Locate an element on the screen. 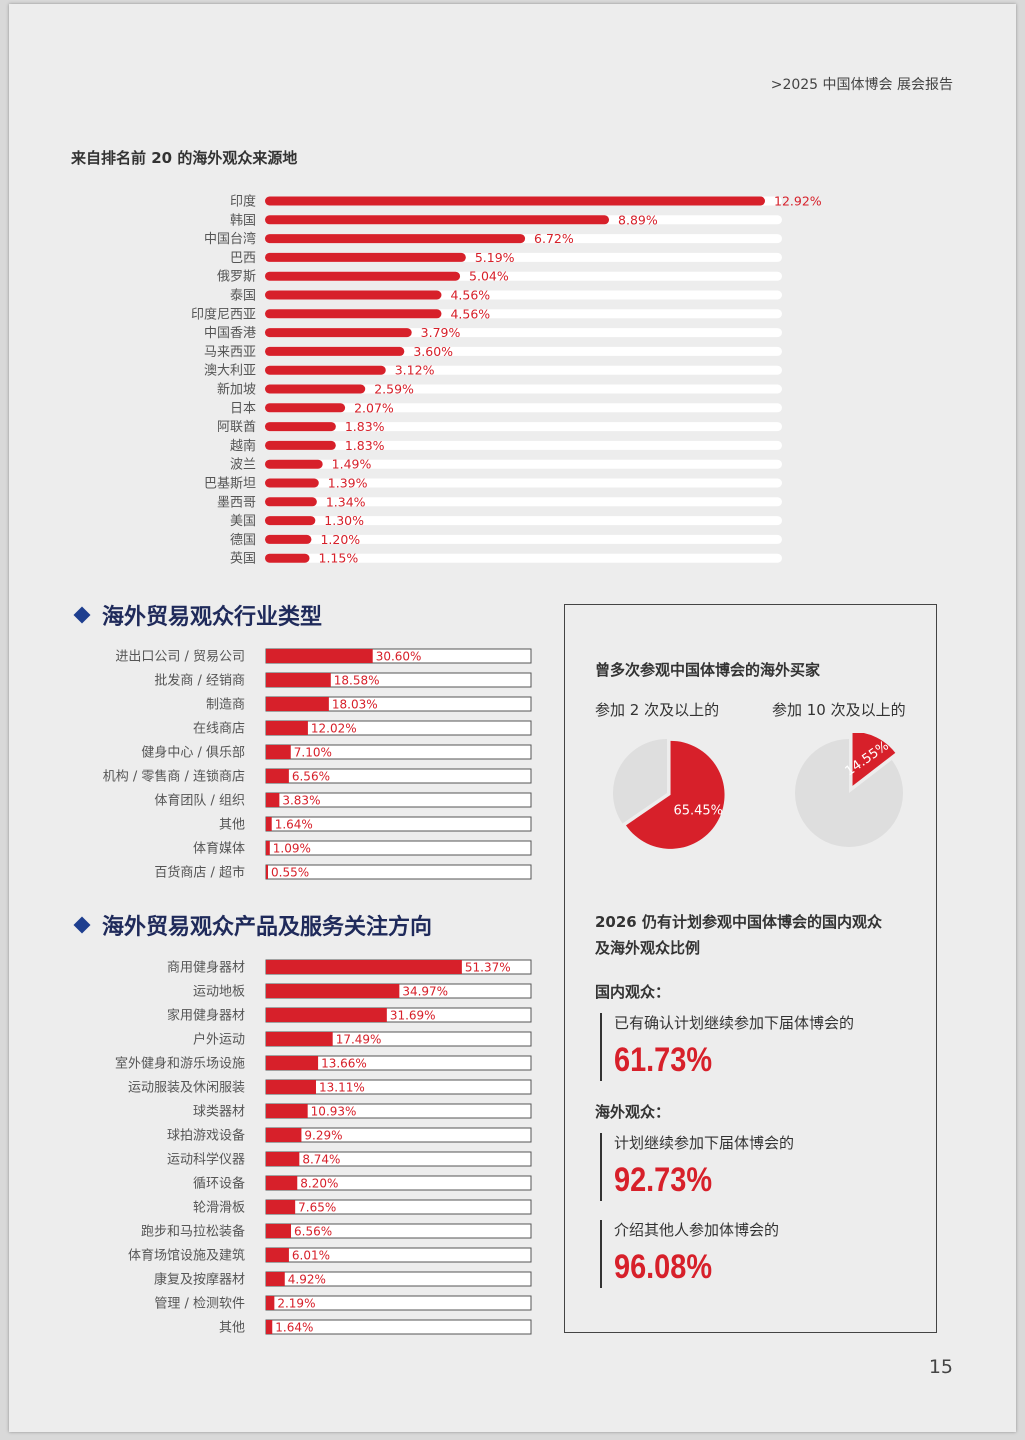 The image size is (1025, 1440). category-label: 健身中心 / 俱乐部 is located at coordinates (193, 753).